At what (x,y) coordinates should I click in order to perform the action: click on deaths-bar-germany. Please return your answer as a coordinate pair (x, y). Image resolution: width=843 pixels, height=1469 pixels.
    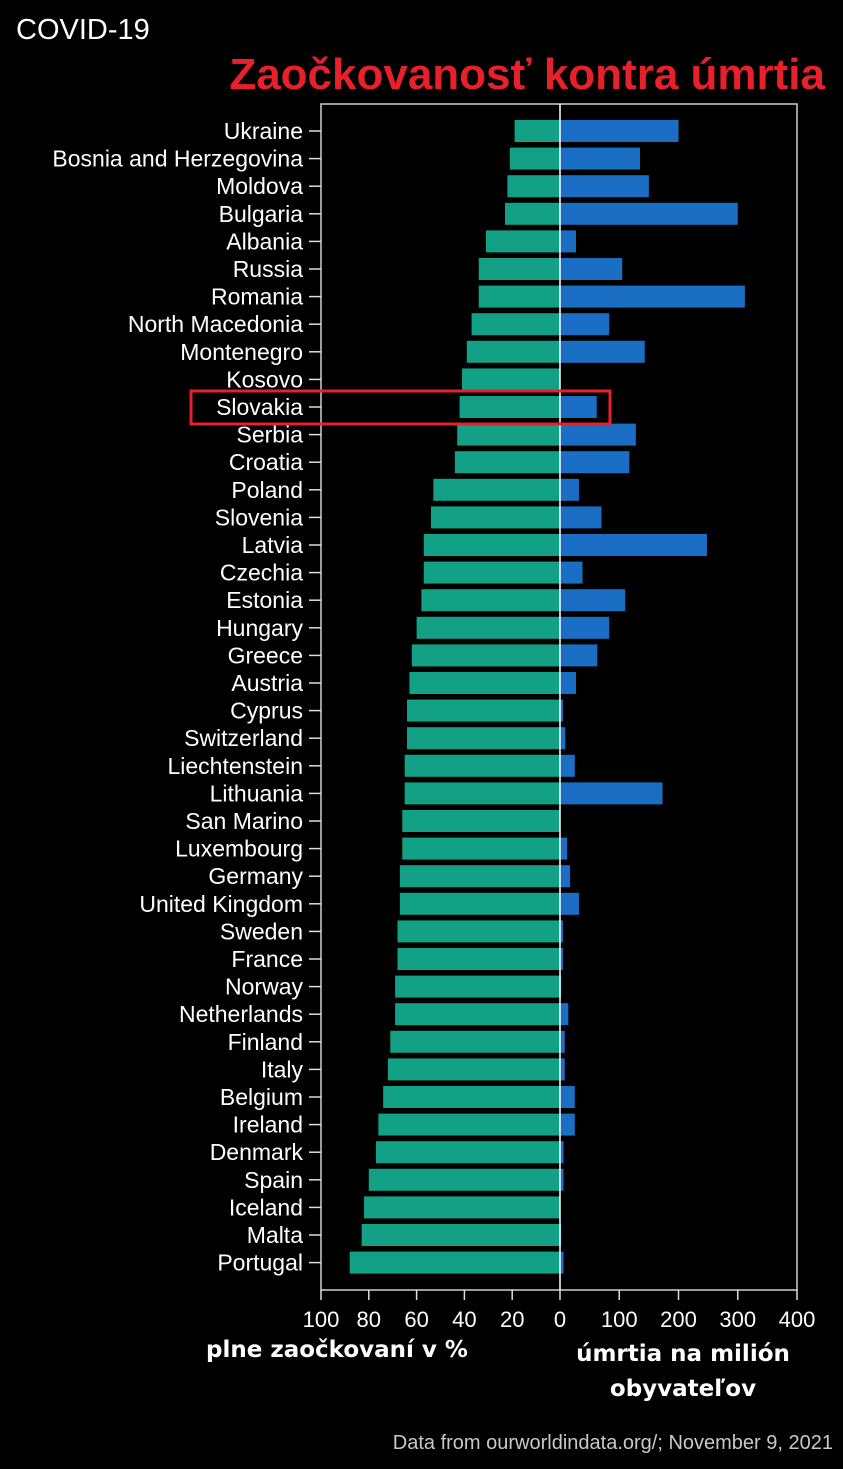
    Looking at the image, I should click on (565, 876).